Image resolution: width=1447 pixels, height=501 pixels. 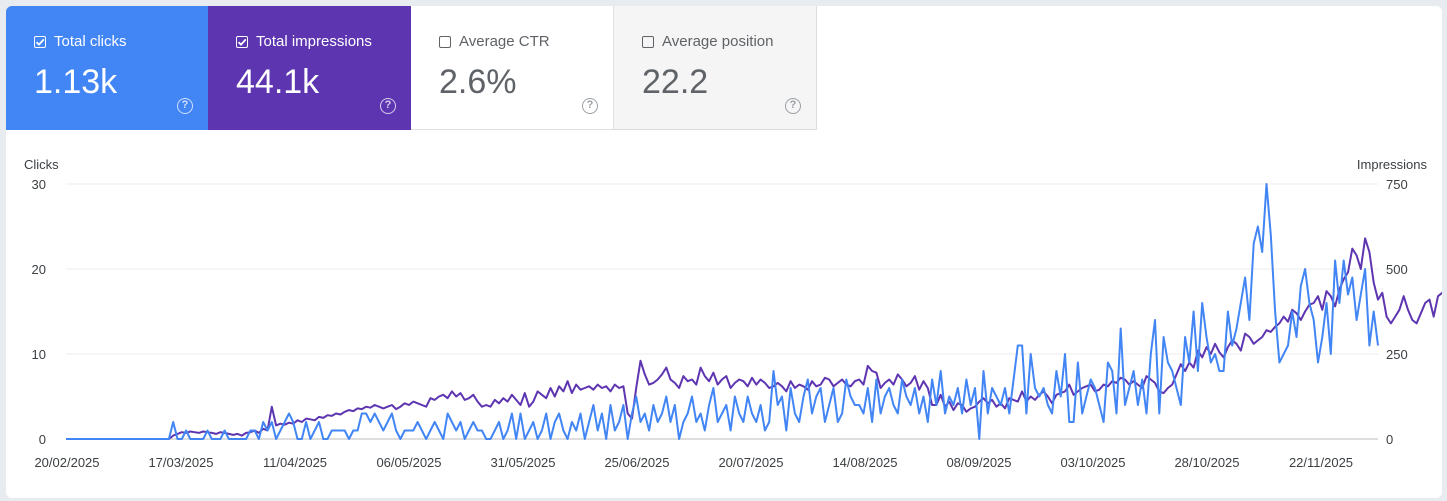 I want to click on right-axis-ticks: 0 250 500 750, so click(x=1397, y=312).